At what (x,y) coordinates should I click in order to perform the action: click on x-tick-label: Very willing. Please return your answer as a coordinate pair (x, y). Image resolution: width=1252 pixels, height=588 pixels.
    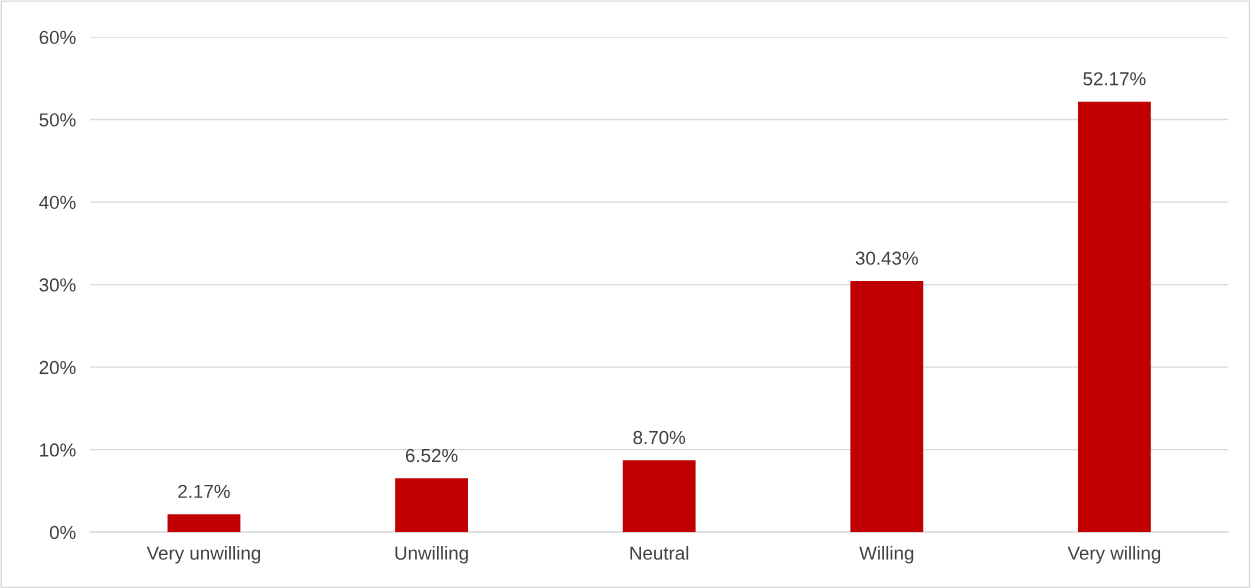
    Looking at the image, I should click on (1114, 555).